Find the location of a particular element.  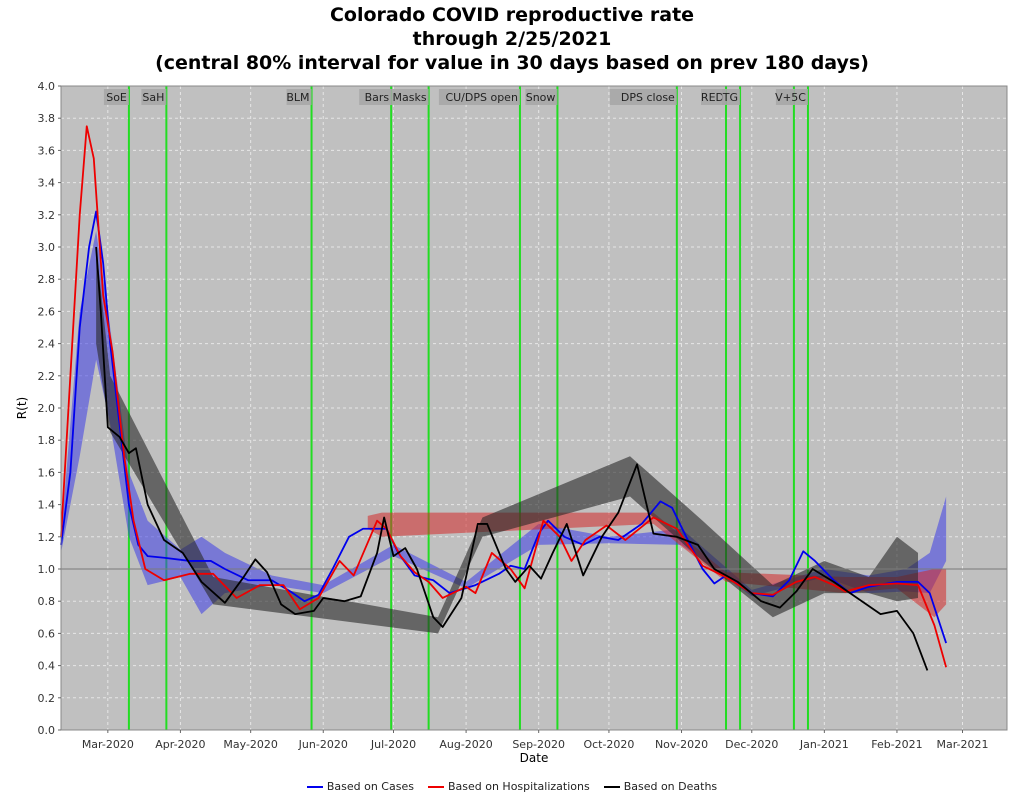

y-tick-label: 1.2 is located at coordinates (47, 537).